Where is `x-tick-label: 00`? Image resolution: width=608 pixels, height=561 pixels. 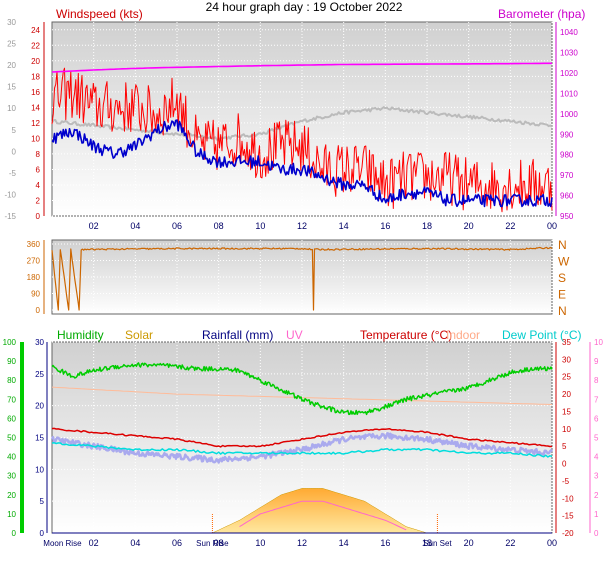 x-tick-label: 00 is located at coordinates (552, 226).